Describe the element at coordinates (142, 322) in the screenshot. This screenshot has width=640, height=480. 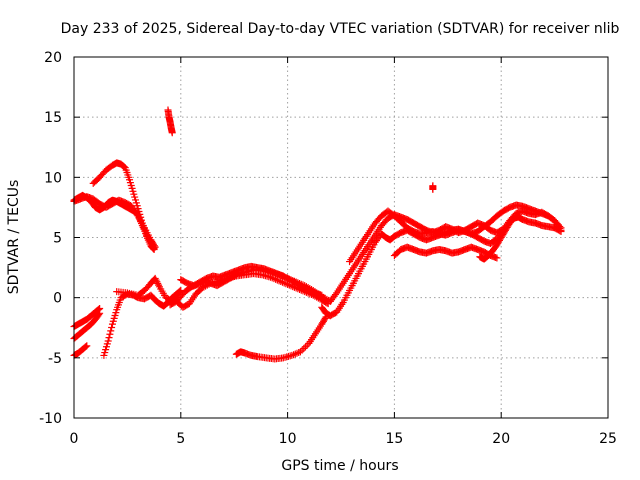
I see `series-arc-i` at that location.